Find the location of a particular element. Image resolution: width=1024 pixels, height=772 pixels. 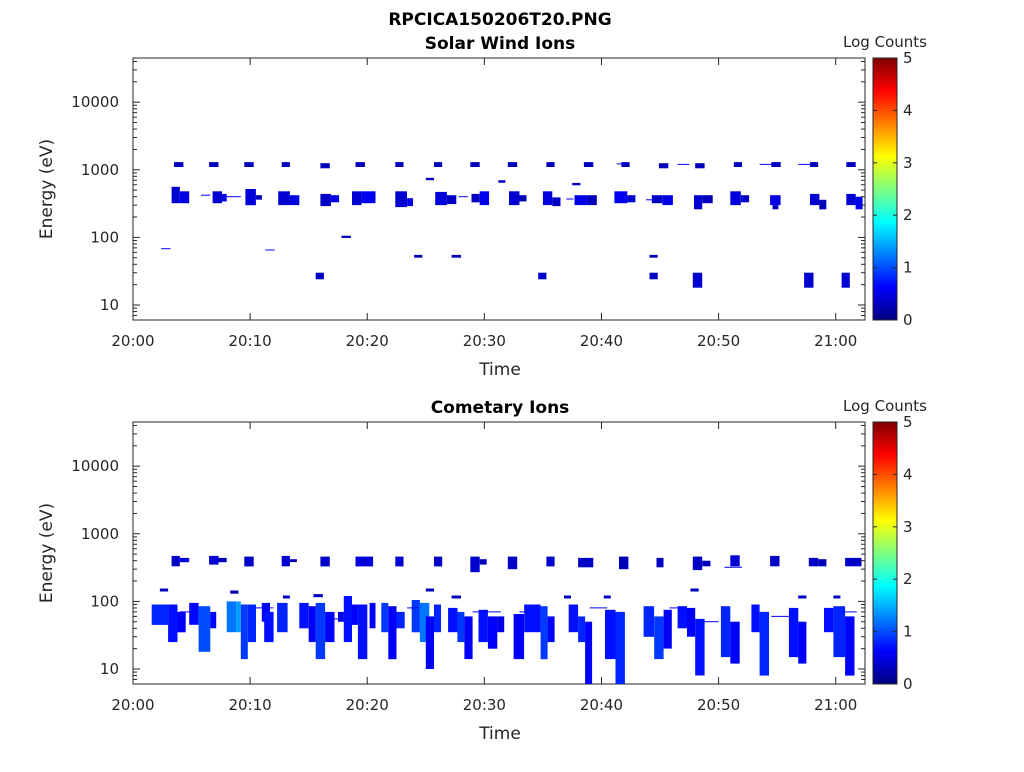

panel-title: Cometary Ions is located at coordinates (500, 408).